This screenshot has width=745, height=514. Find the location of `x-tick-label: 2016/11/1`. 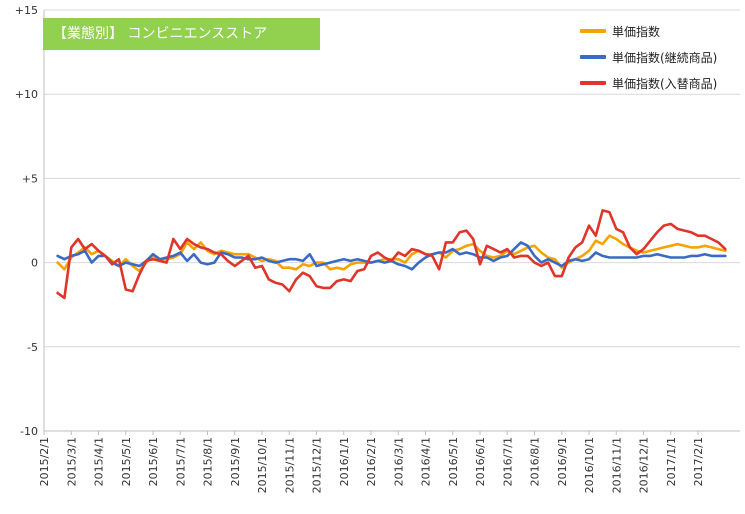

x-tick-label: 2016/11/1 is located at coordinates (616, 465).